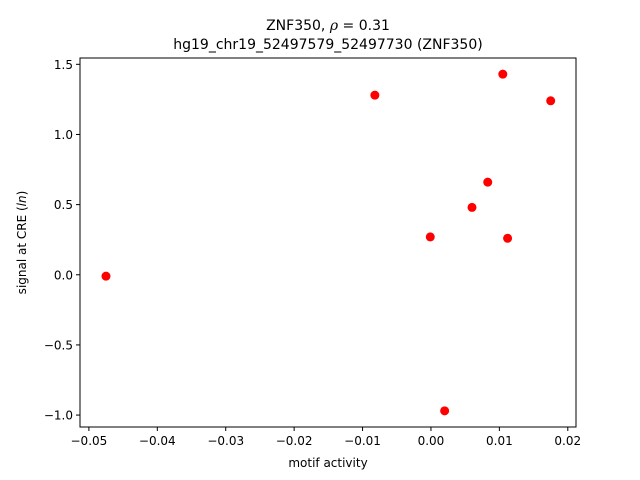 The height and width of the screenshot is (480, 640). What do you see at coordinates (567, 441) in the screenshot?
I see `x-tick-label: 0.02` at bounding box center [567, 441].